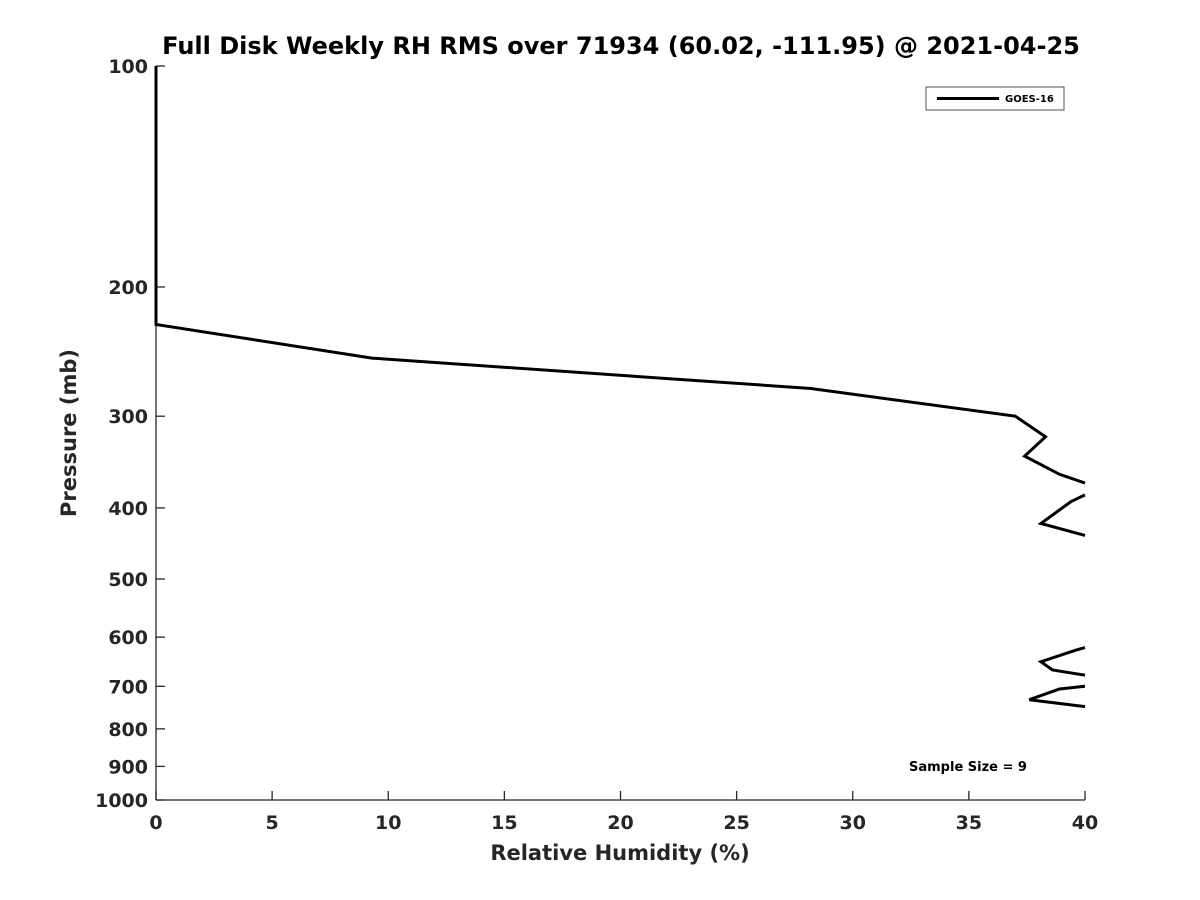 This screenshot has height=900, width=1200. What do you see at coordinates (968, 767) in the screenshot?
I see `sample-size-annotation: Sample Size = 9` at bounding box center [968, 767].